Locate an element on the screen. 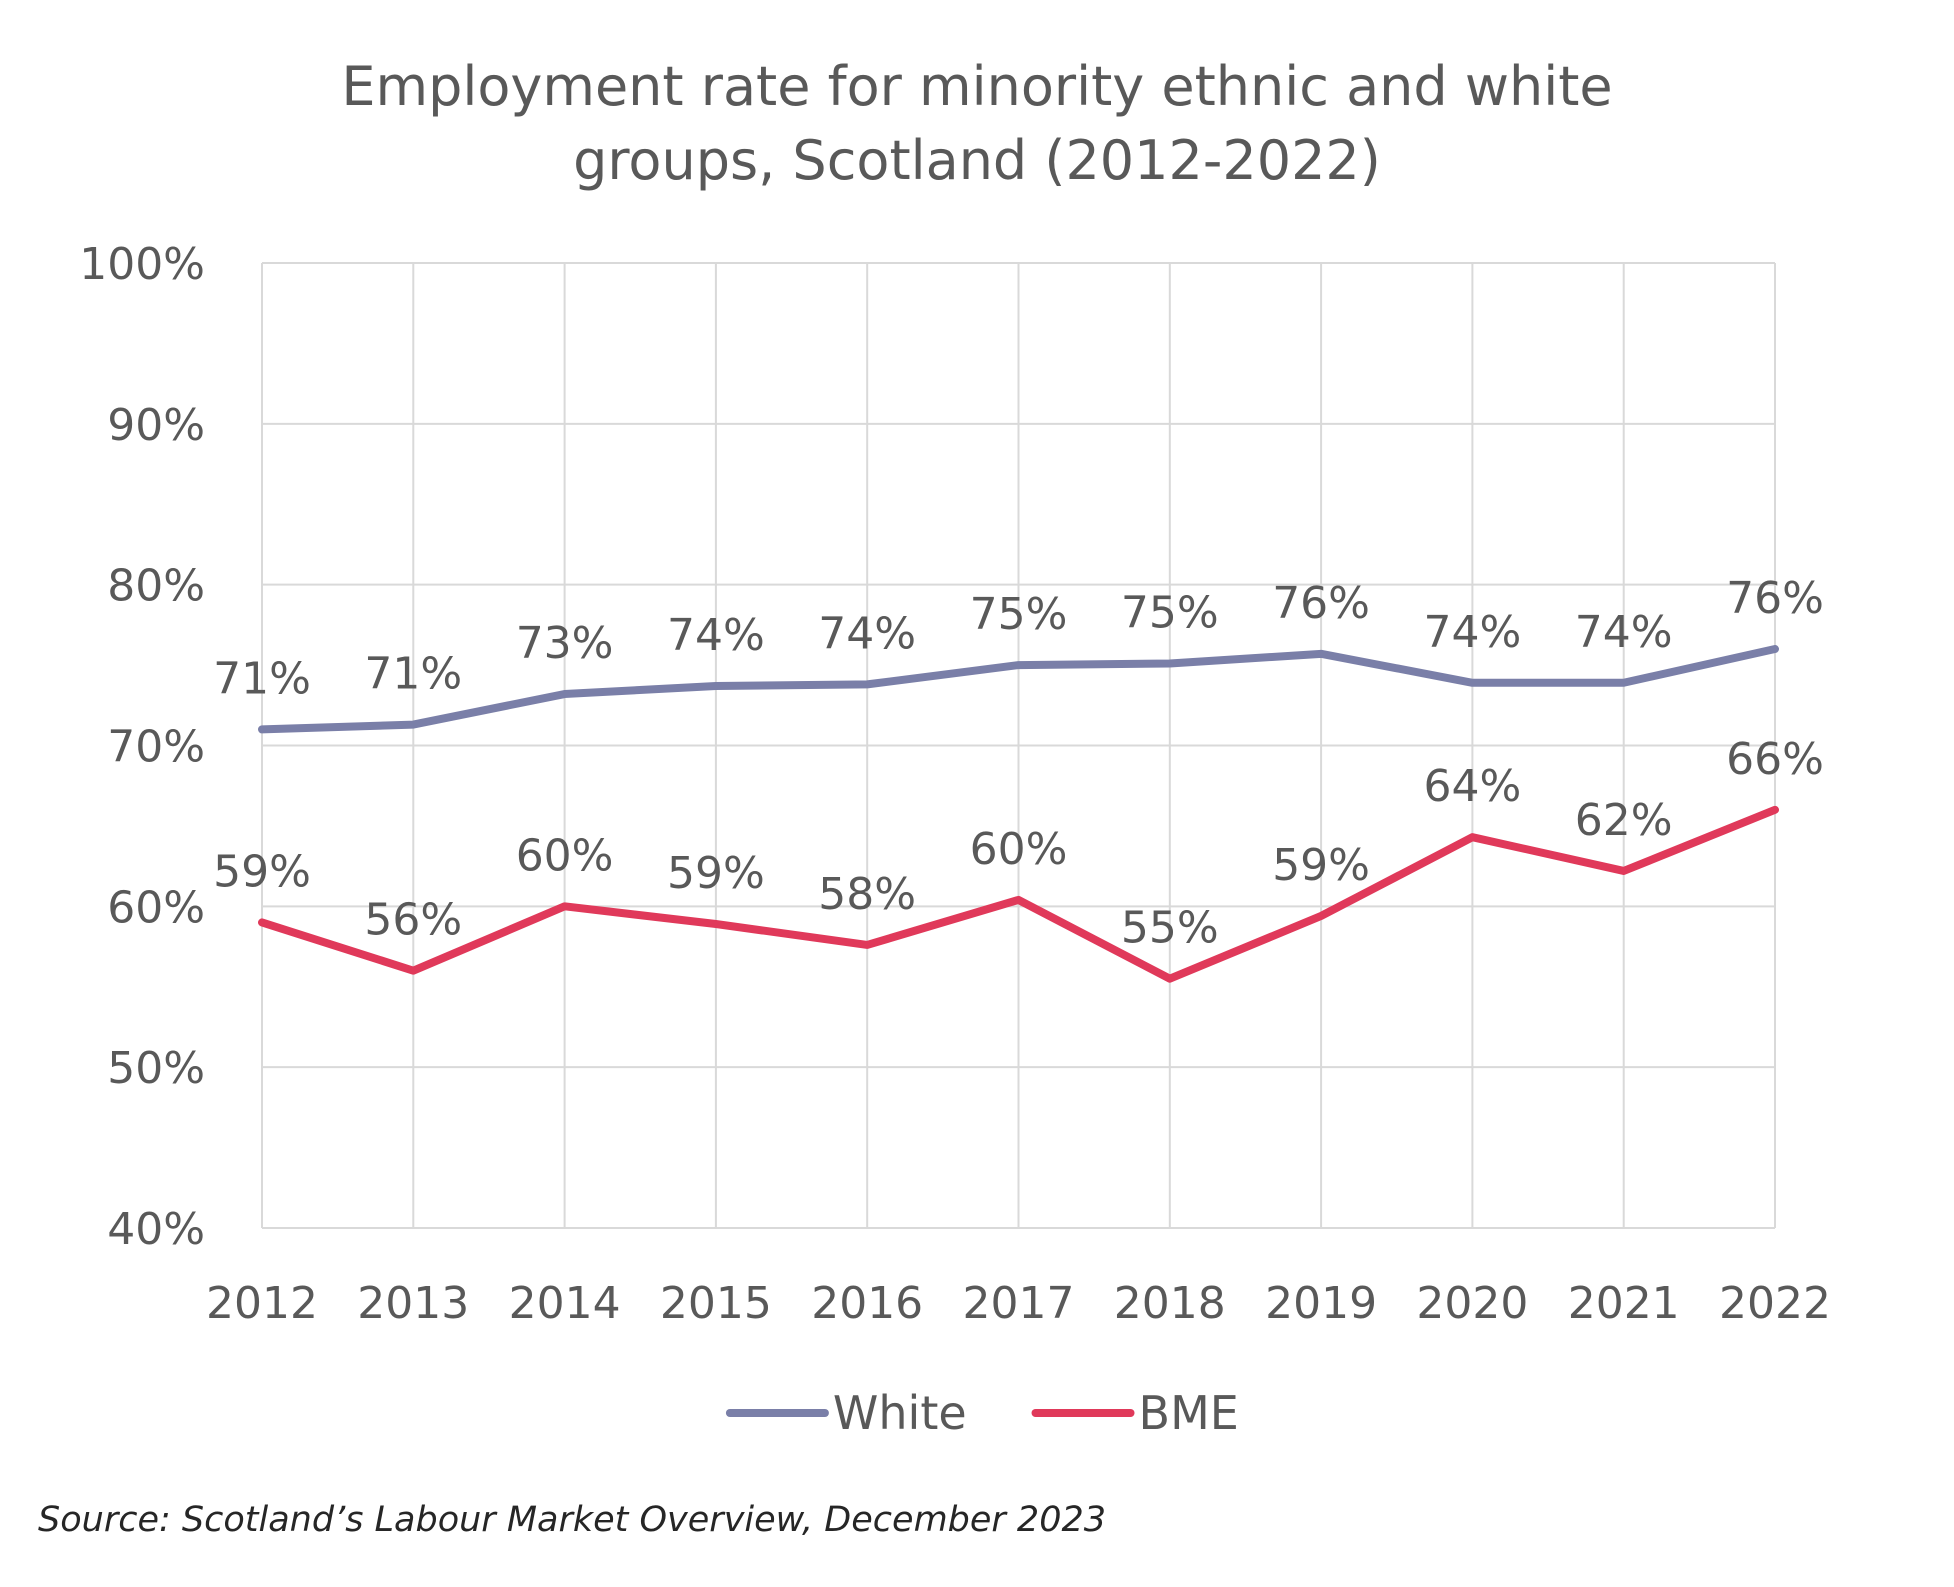 Image resolution: width=1954 pixels, height=1587 pixels. y-tick-label: 90% is located at coordinates (156, 425).